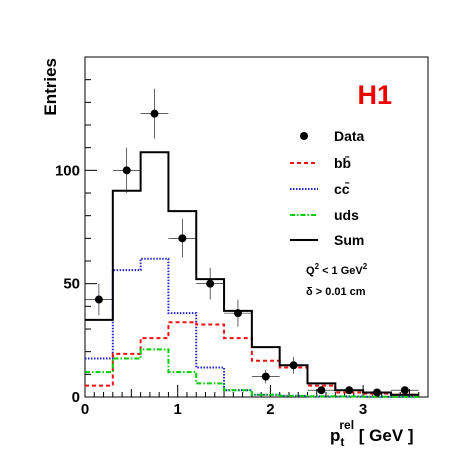 The width and height of the screenshot is (454, 454). I want to click on hist-bb, so click(252, 358).